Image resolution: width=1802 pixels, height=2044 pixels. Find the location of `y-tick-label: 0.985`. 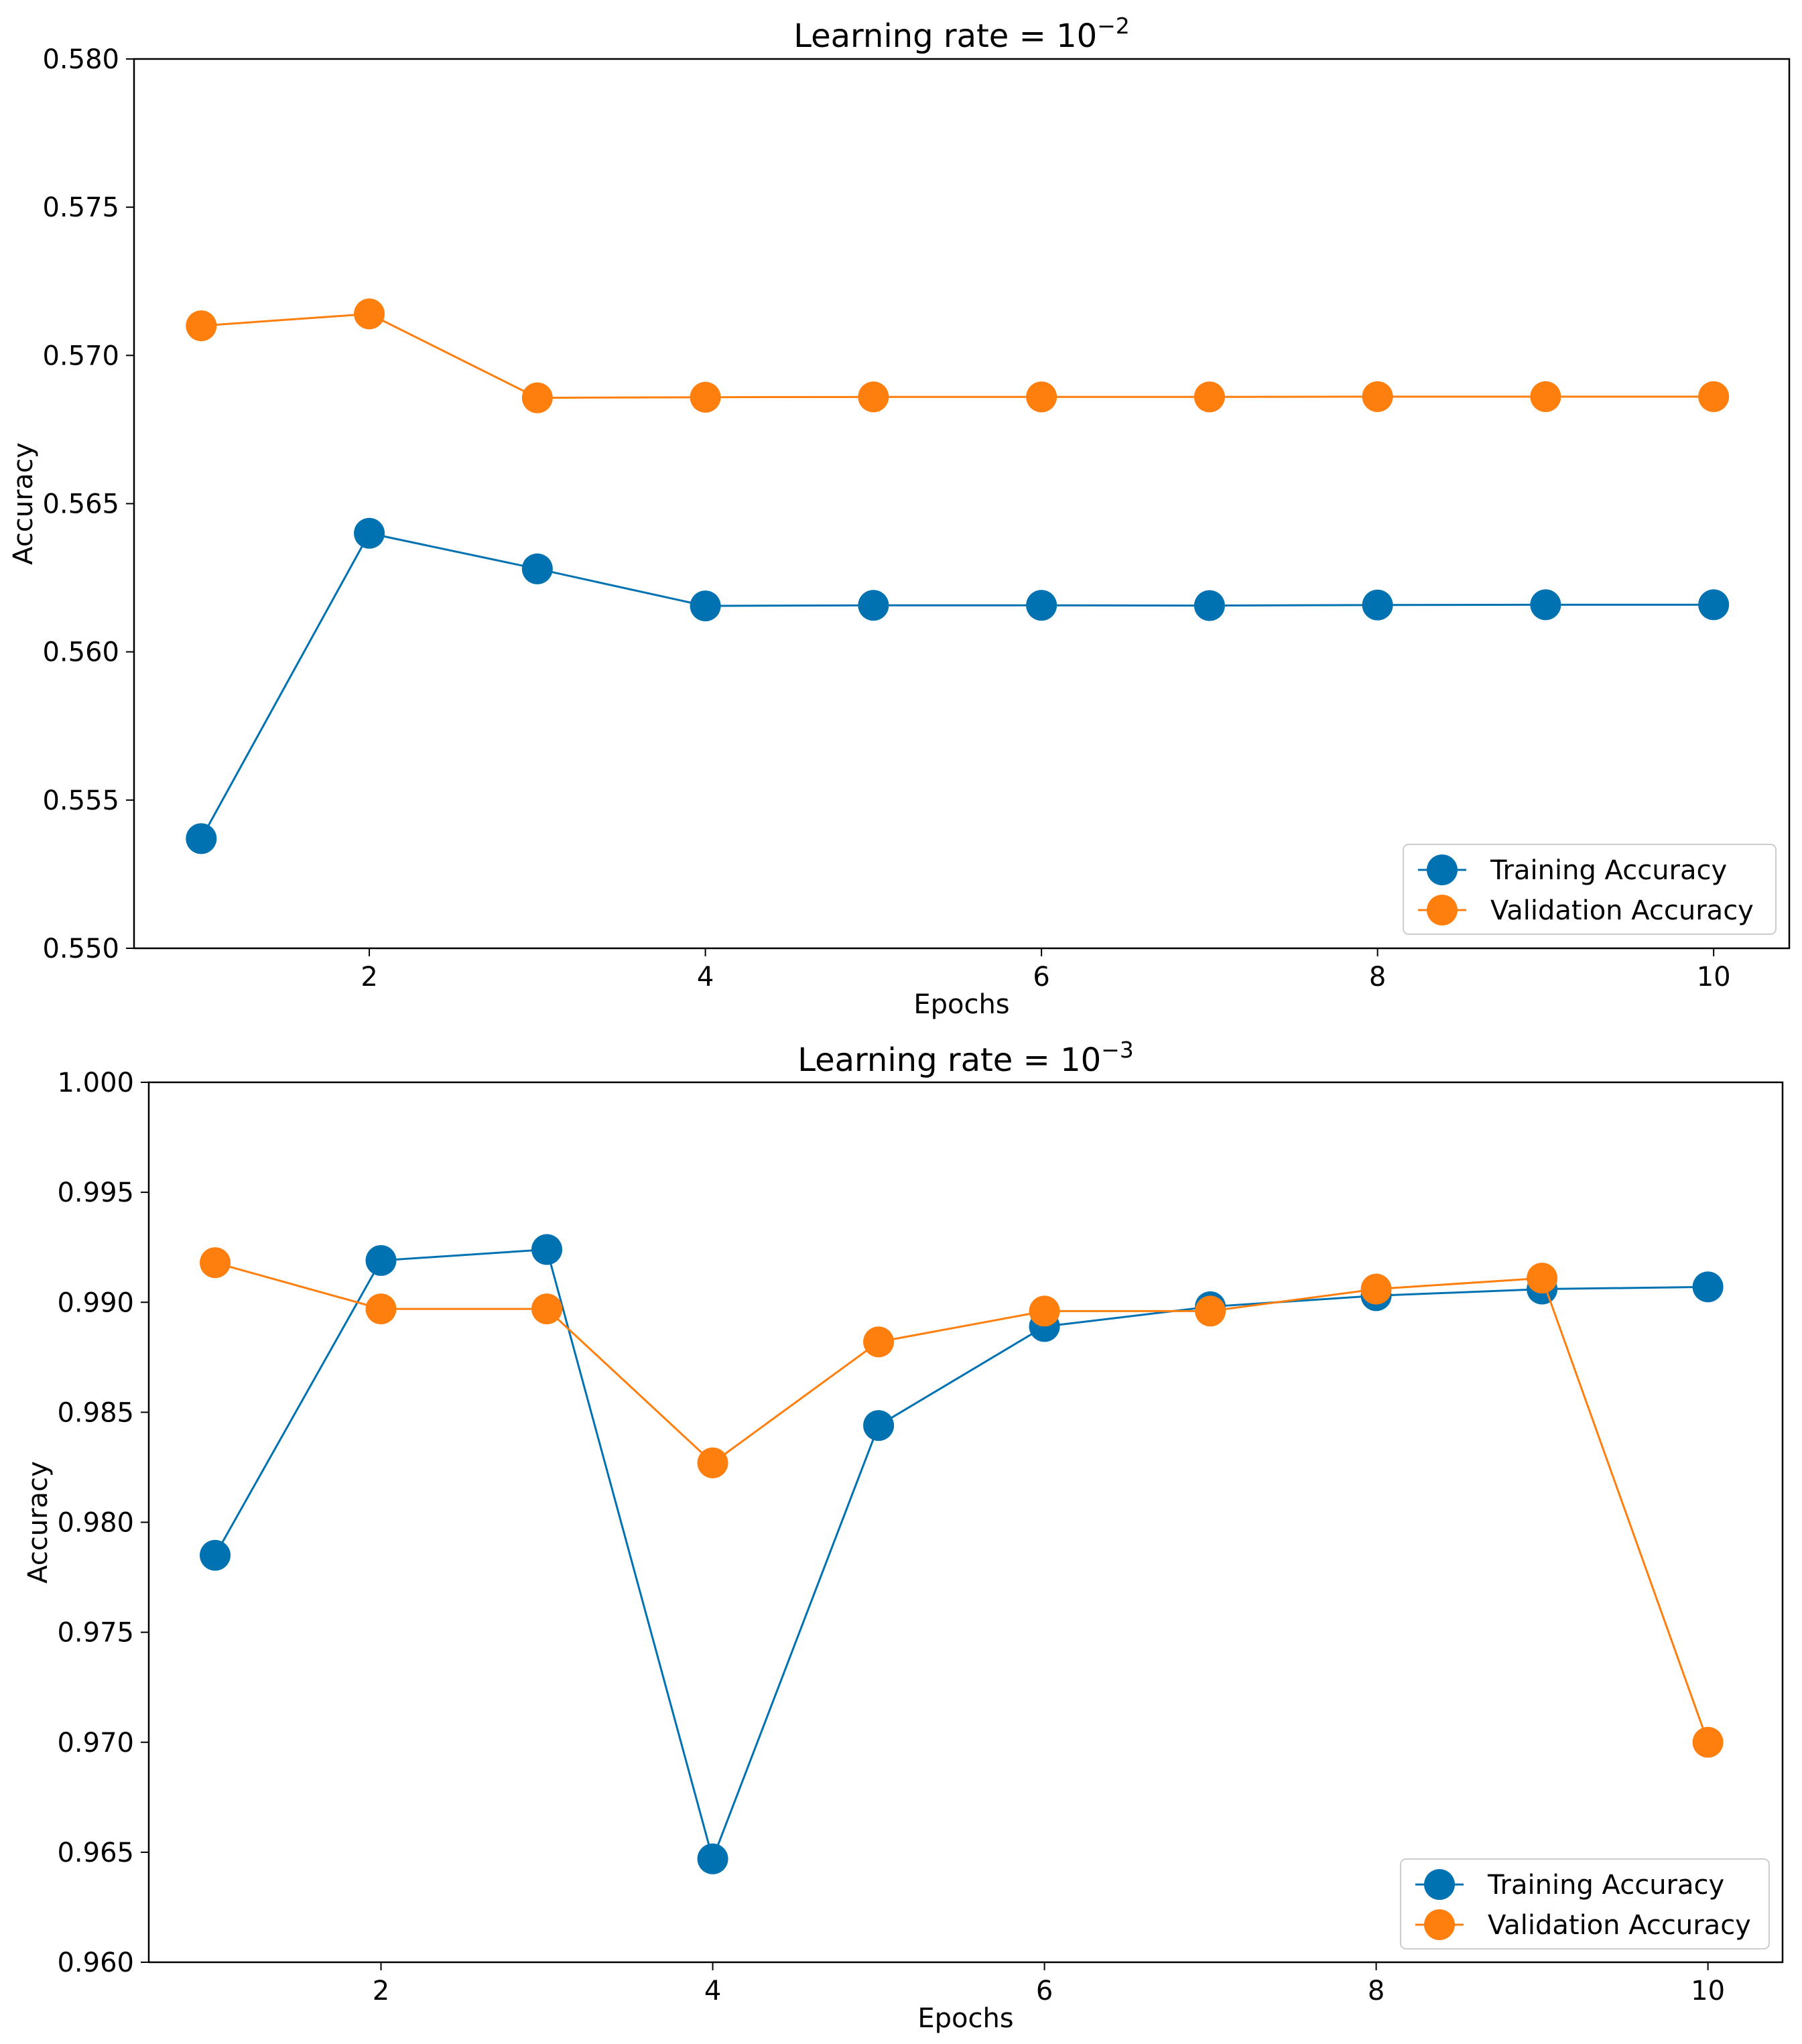

y-tick-label: 0.985 is located at coordinates (95, 1412).